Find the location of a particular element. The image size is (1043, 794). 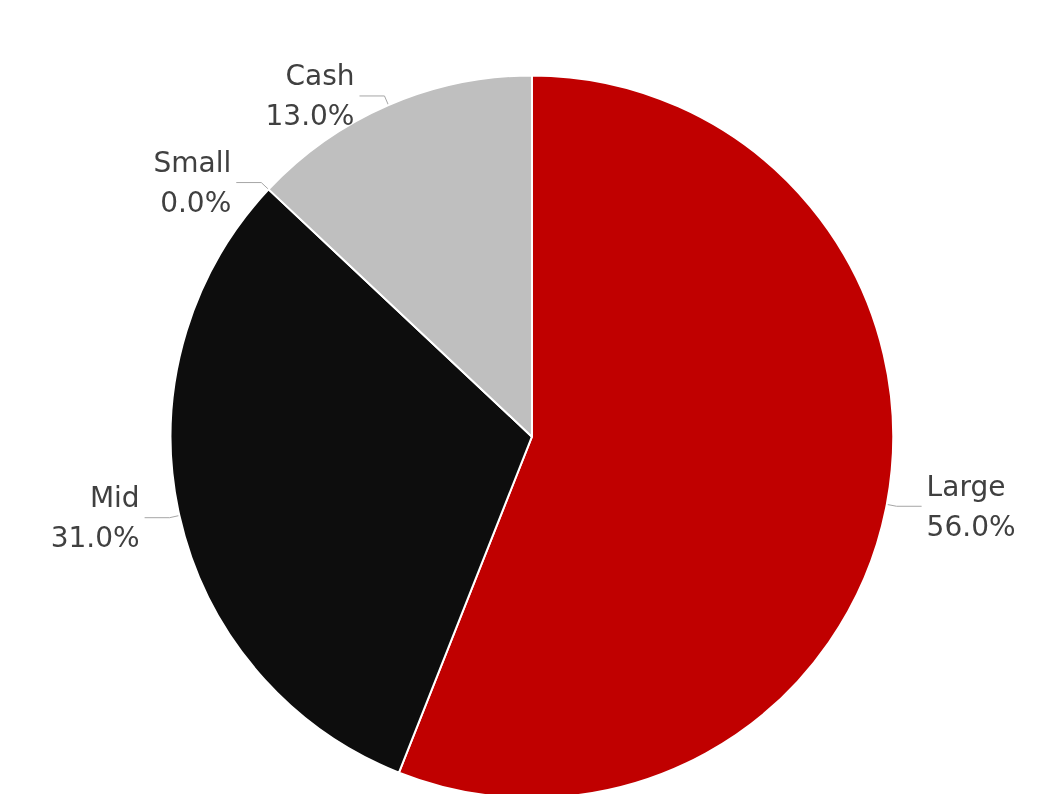

data-label: 31.0% is located at coordinates (95, 538).